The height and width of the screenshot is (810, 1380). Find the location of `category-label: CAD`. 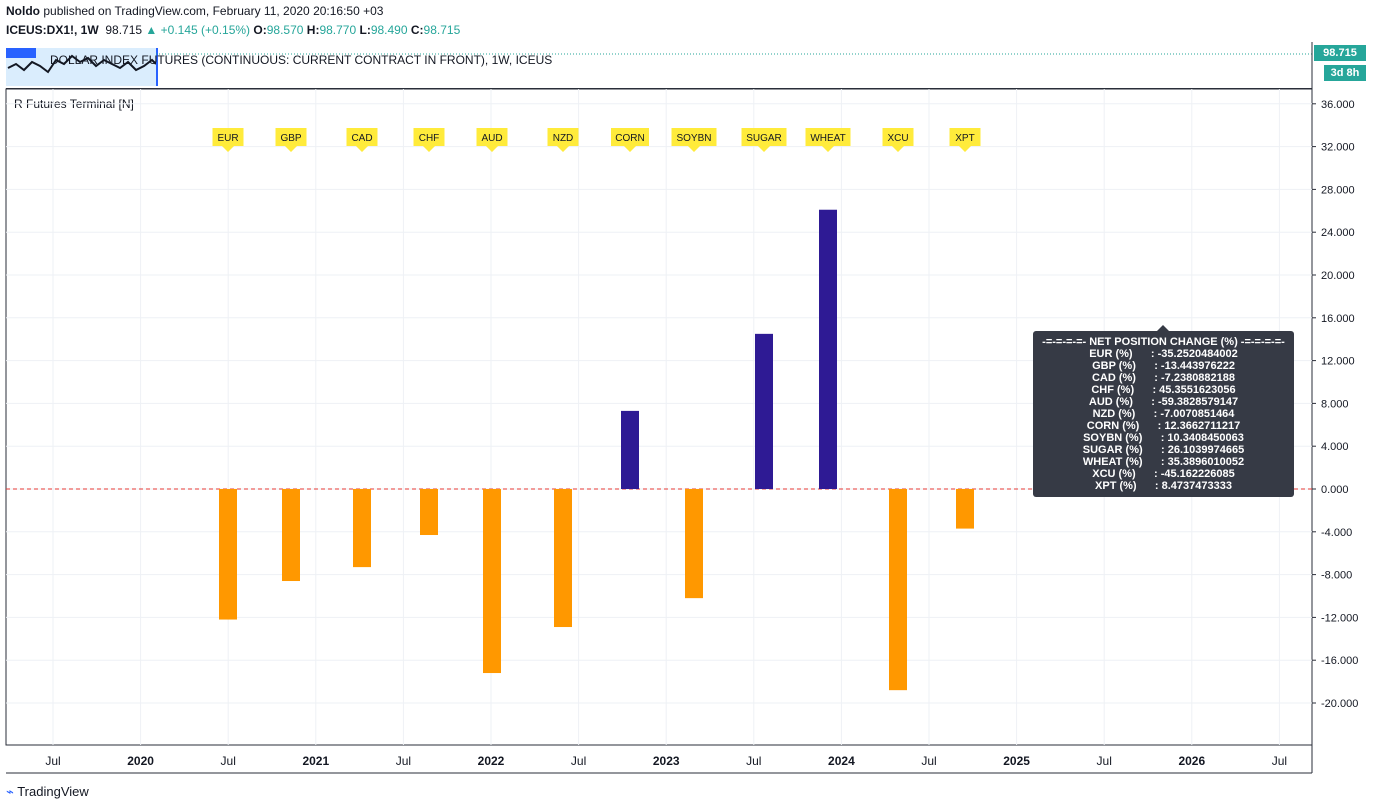

category-label: CAD is located at coordinates (361, 138).